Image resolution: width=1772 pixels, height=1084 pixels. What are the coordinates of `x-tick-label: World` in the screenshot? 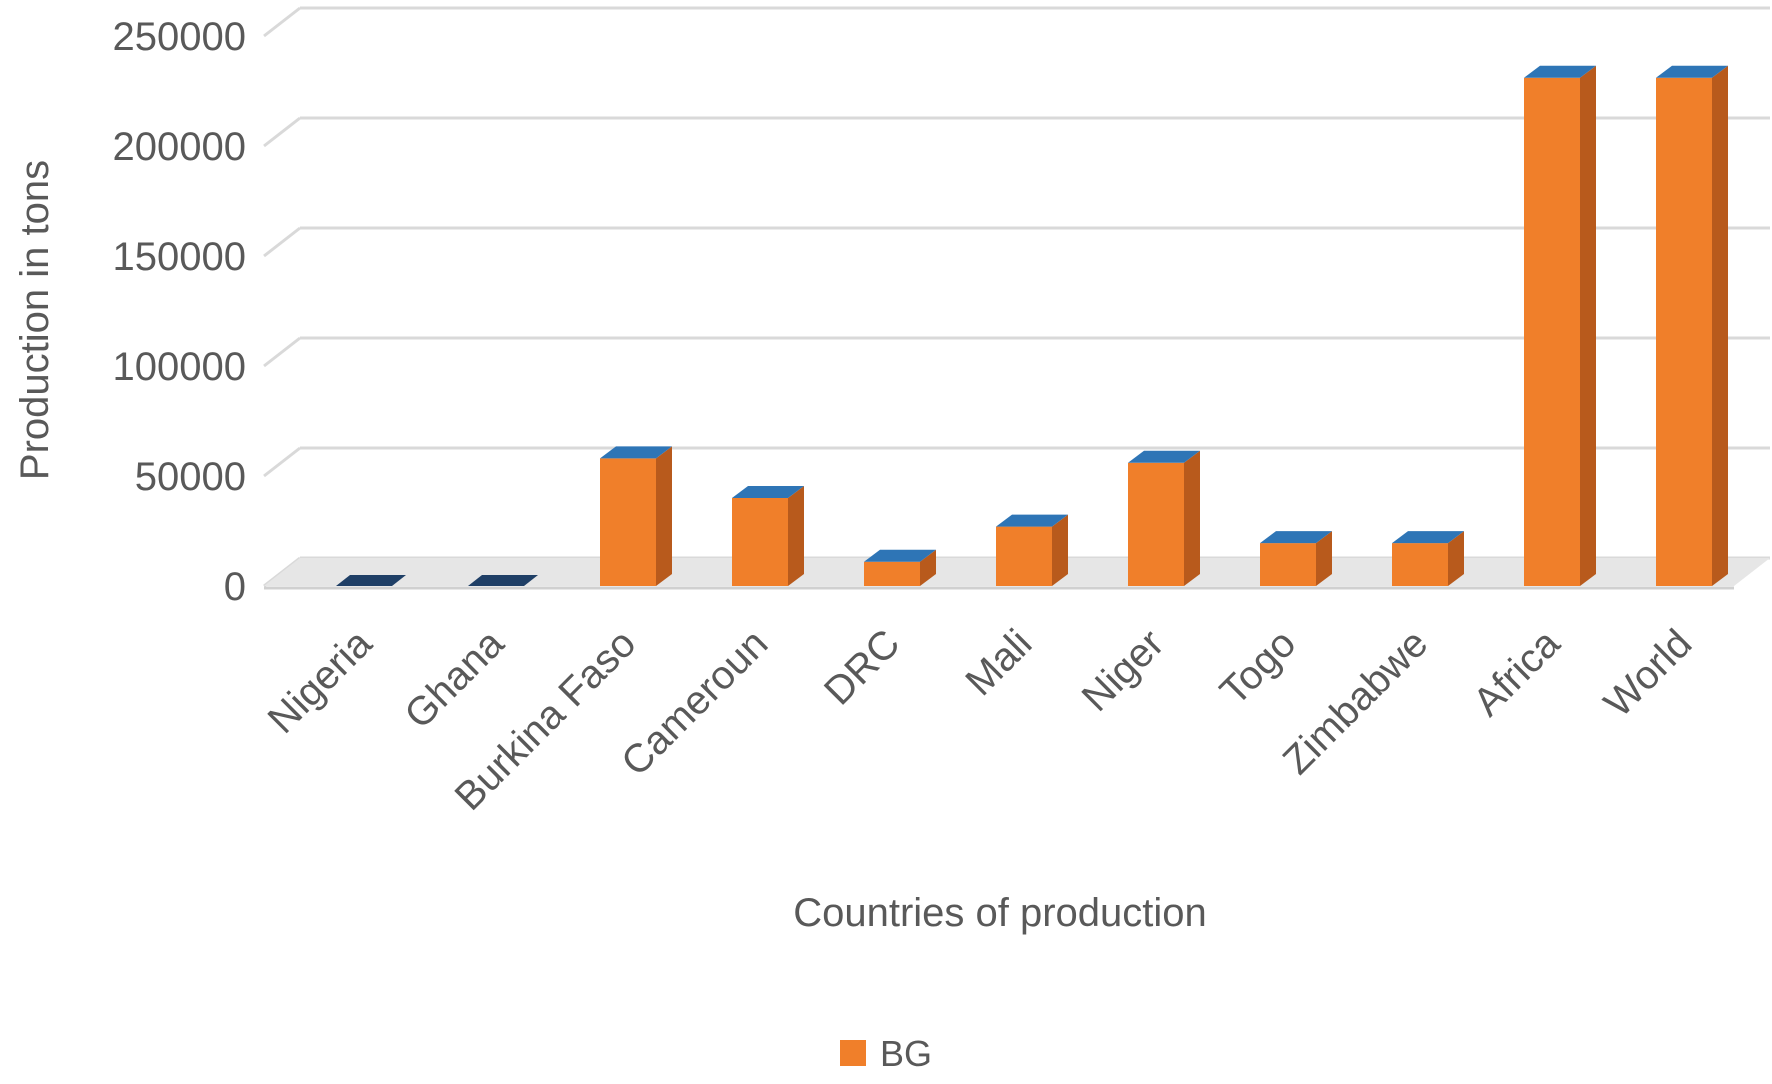 It's located at (1648, 673).